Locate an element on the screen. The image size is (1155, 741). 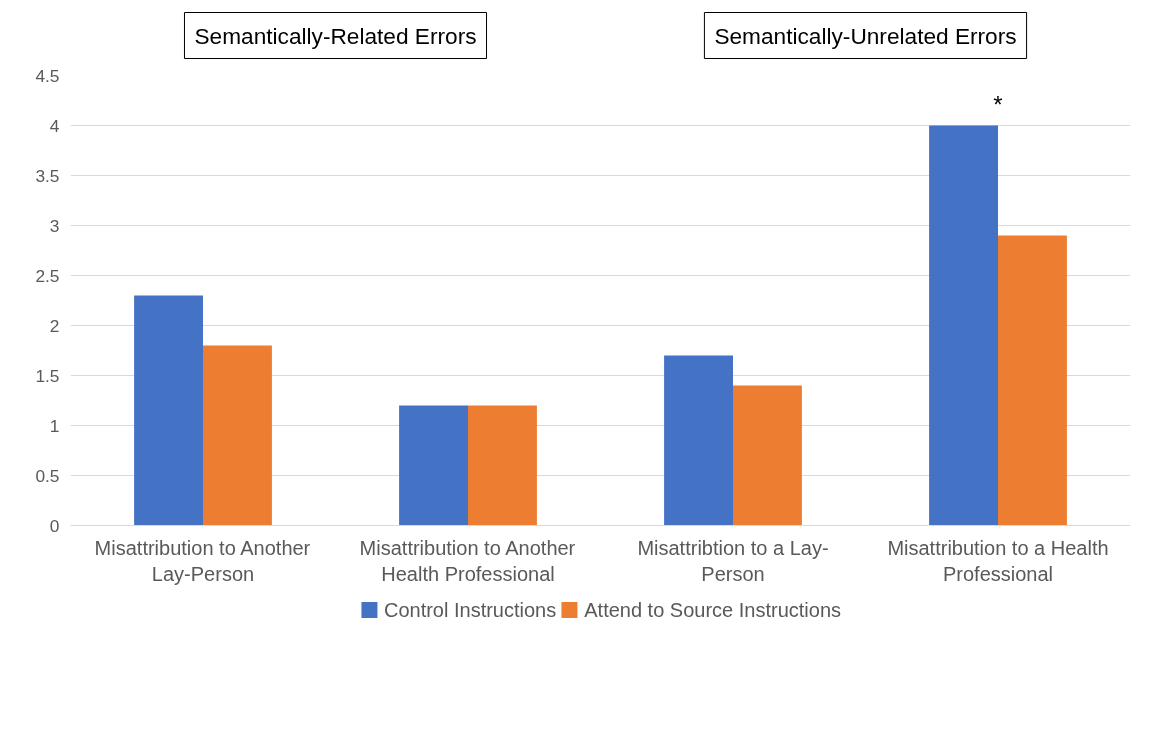
y-tick-label: 3 is located at coordinates (54, 225).